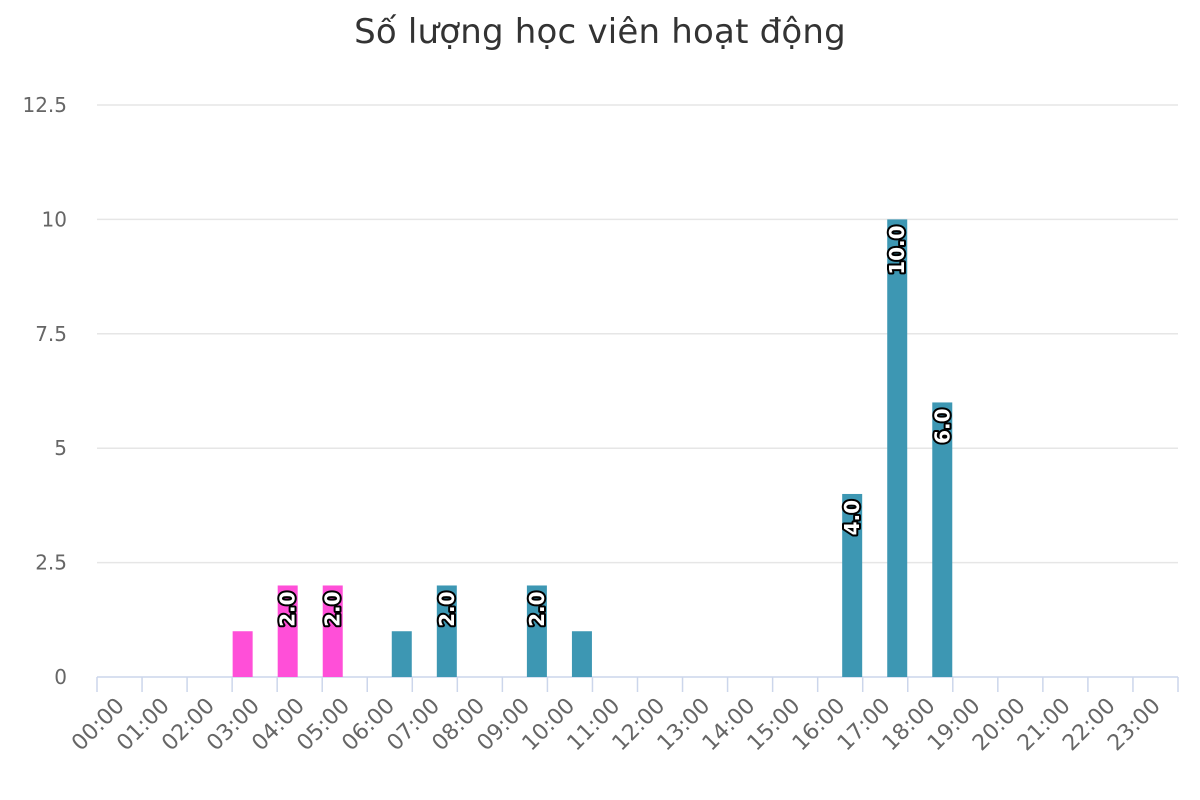 The image size is (1200, 800). Describe the element at coordinates (60, 677) in the screenshot. I see `y-tick-label: 0` at that location.